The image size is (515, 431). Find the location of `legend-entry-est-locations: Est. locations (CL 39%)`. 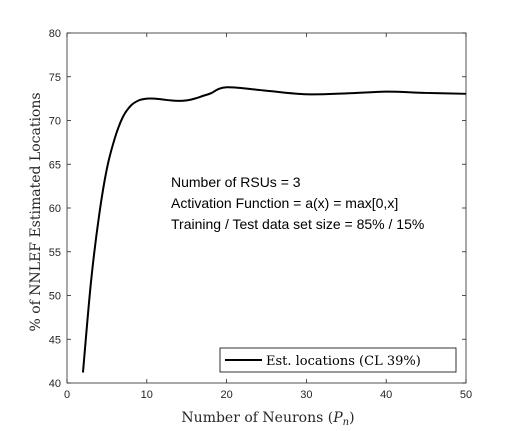

legend-entry-est-locations: Est. locations (CL 39%) is located at coordinates (343, 361).